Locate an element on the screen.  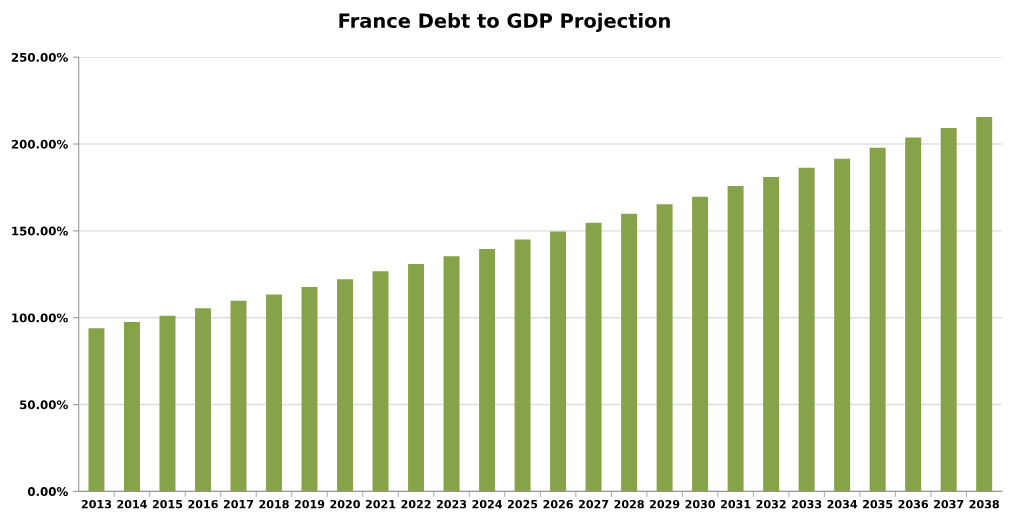
x-tick-label: 2016 is located at coordinates (203, 504).